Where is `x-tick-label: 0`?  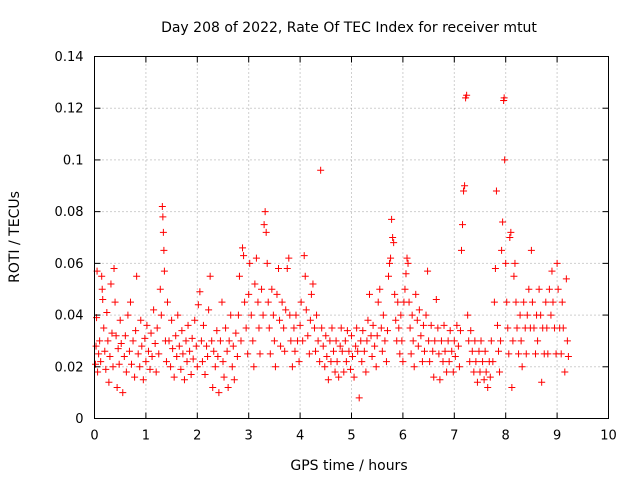 x-tick-label: 0 is located at coordinates (94, 436).